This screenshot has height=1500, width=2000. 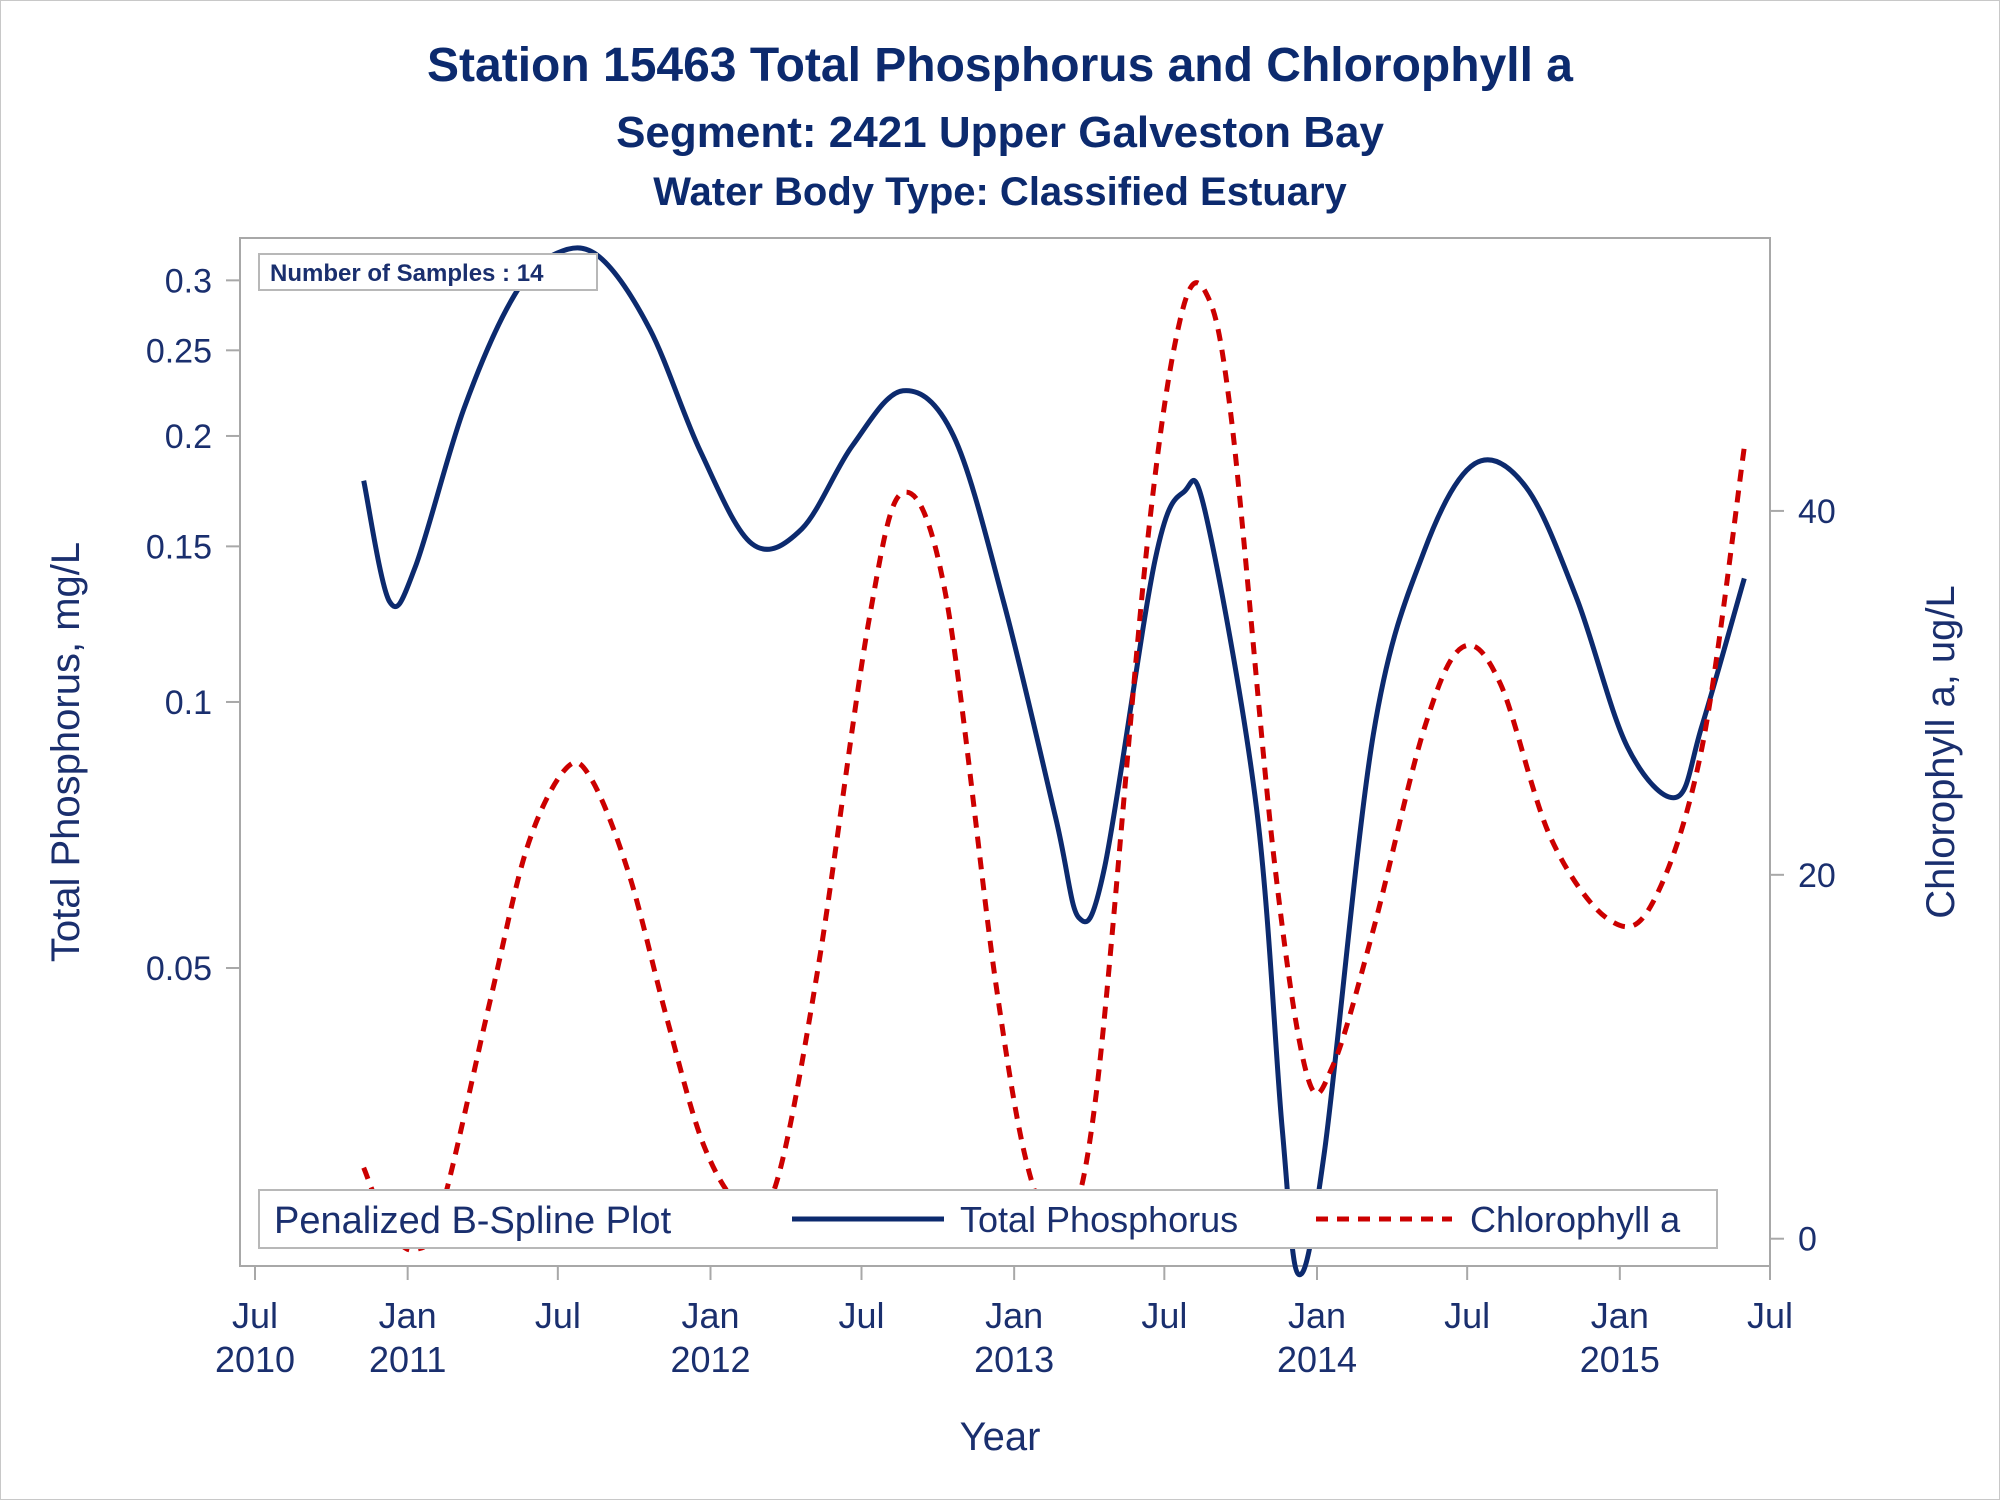 What do you see at coordinates (710, 1359) in the screenshot?
I see `x-tick-year-label: 2012` at bounding box center [710, 1359].